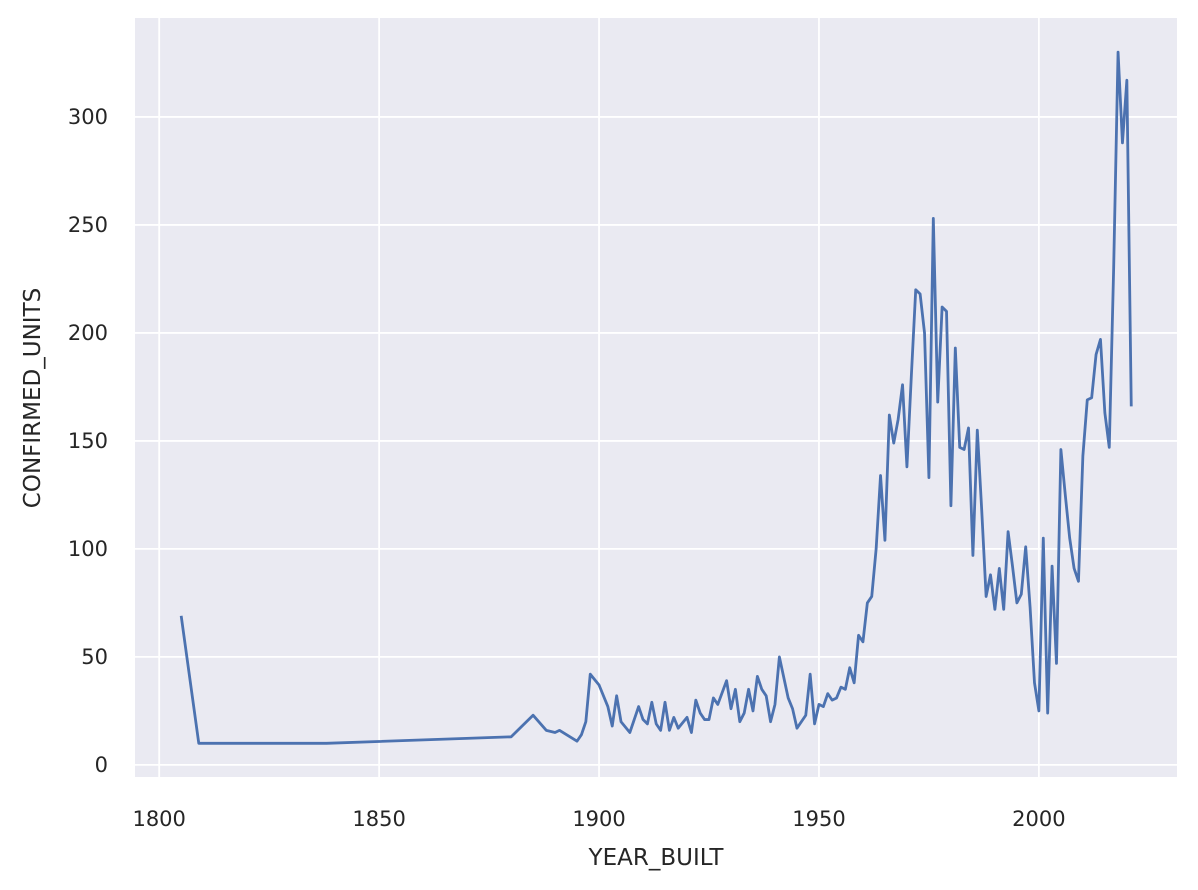 The width and height of the screenshot is (1198, 890). I want to click on y-axis-label: CONFIRMED_UNITS, so click(33, 398).